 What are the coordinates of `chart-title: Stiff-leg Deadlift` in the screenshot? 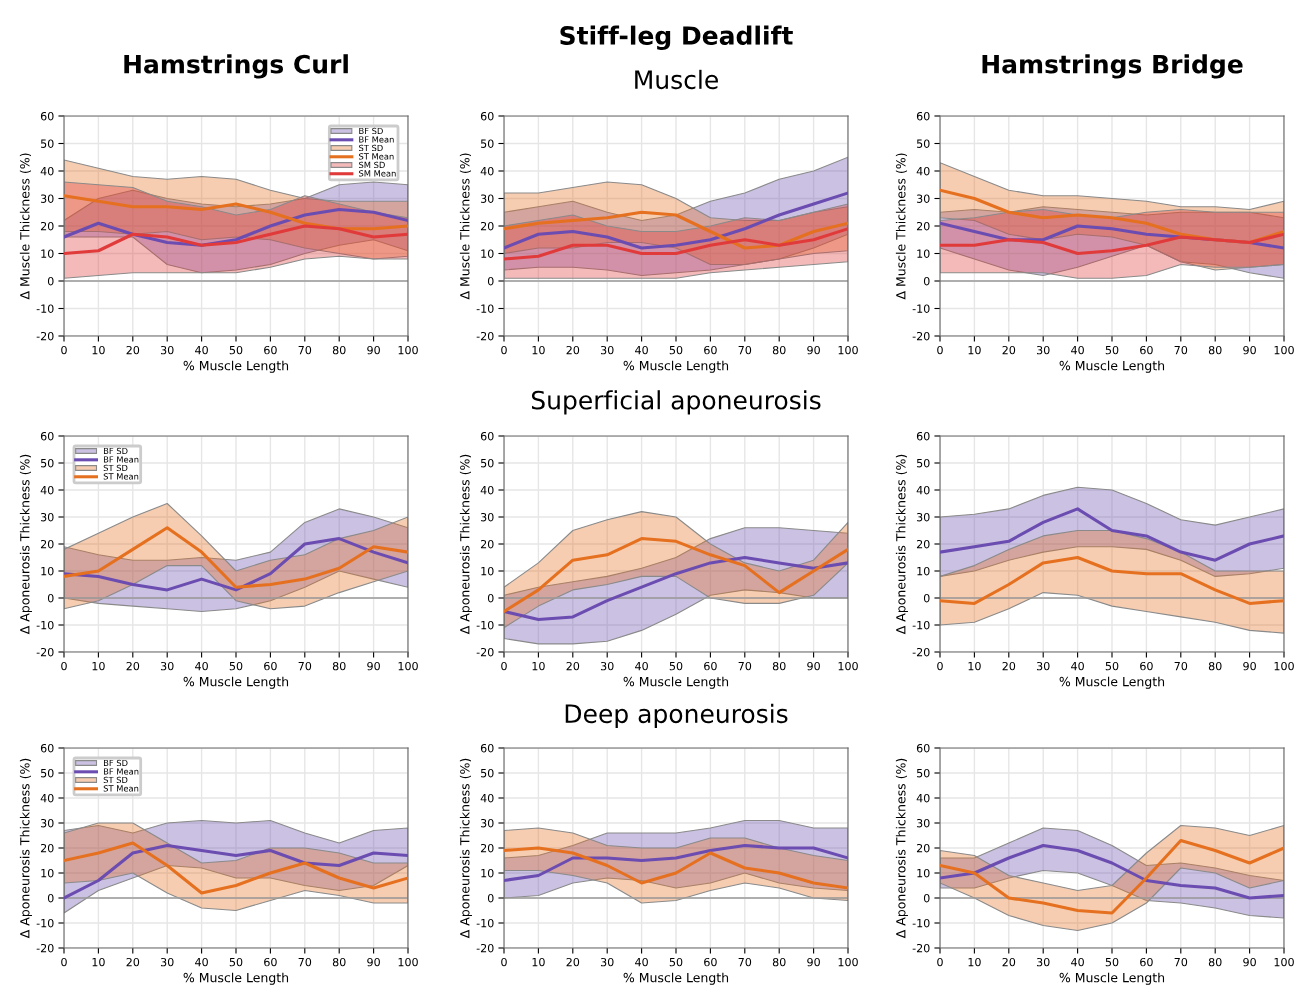 It's located at (676, 37).